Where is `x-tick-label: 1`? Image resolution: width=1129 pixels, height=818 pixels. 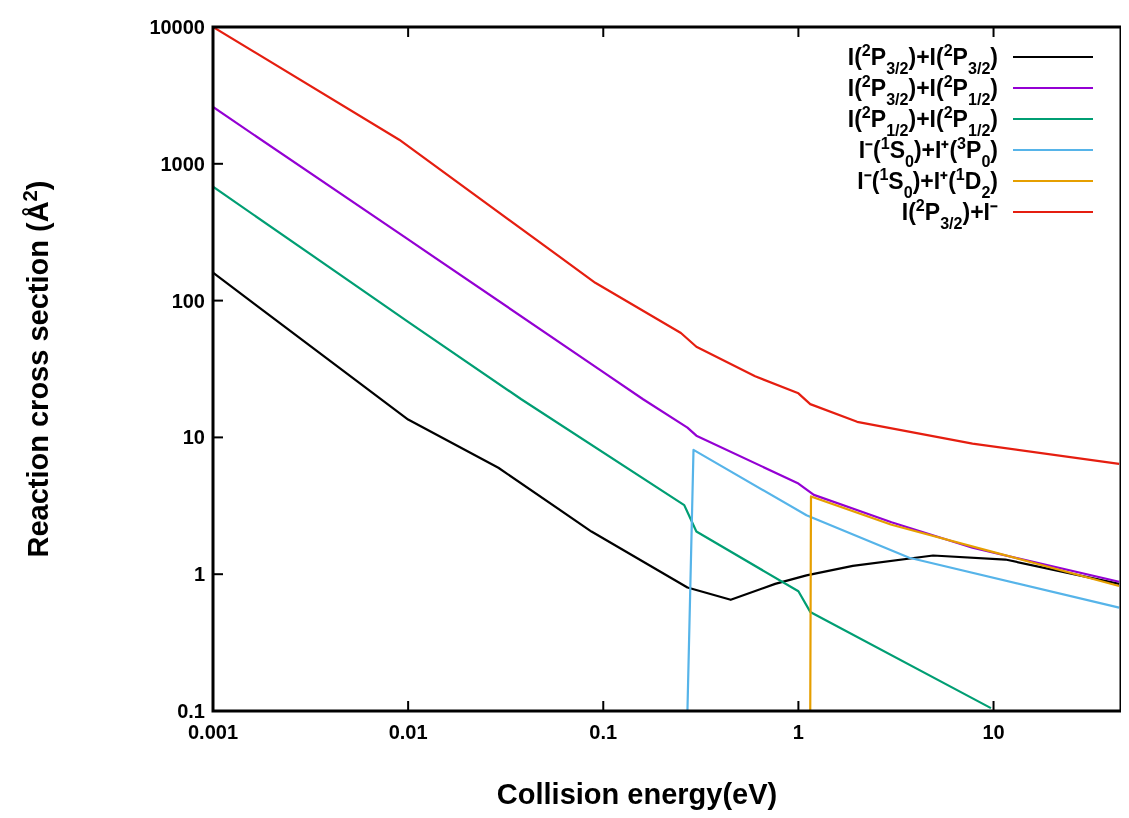 x-tick-label: 1 is located at coordinates (798, 732).